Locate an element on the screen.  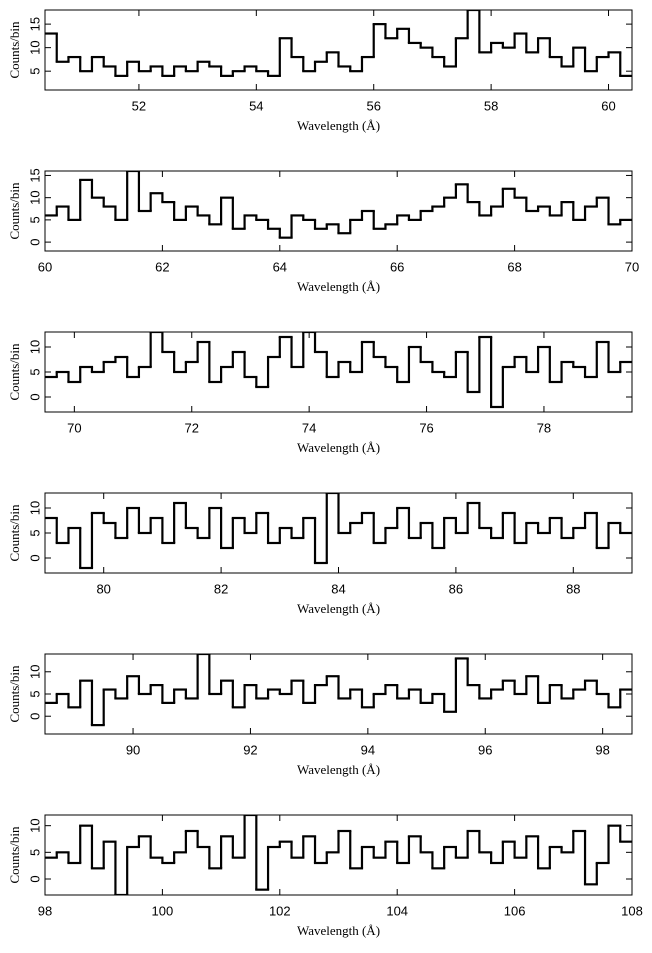
panel: 80 82 84 86 88 0 5 10 Wavelength (Å) Counts/bin is located at coordinates (320, 554).